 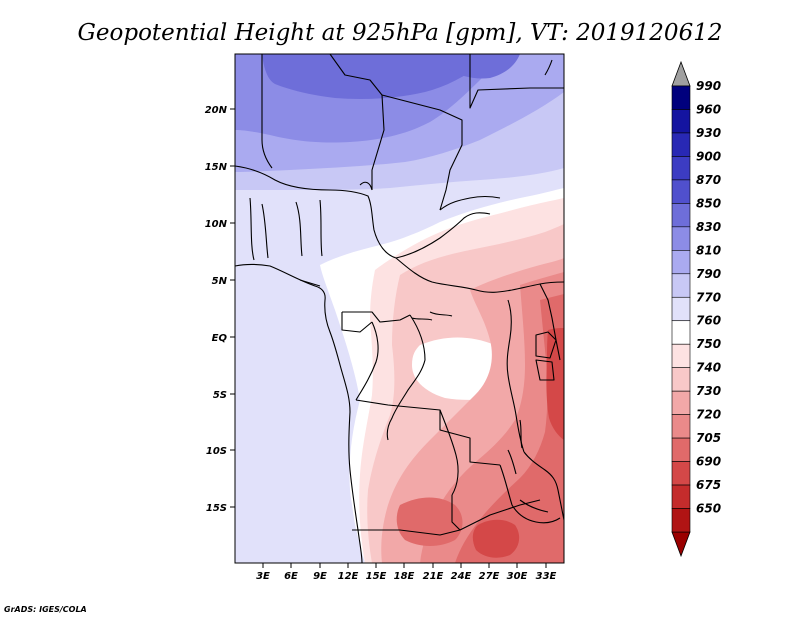 What do you see at coordinates (708, 133) in the screenshot?
I see `colorbar-label: 930` at bounding box center [708, 133].